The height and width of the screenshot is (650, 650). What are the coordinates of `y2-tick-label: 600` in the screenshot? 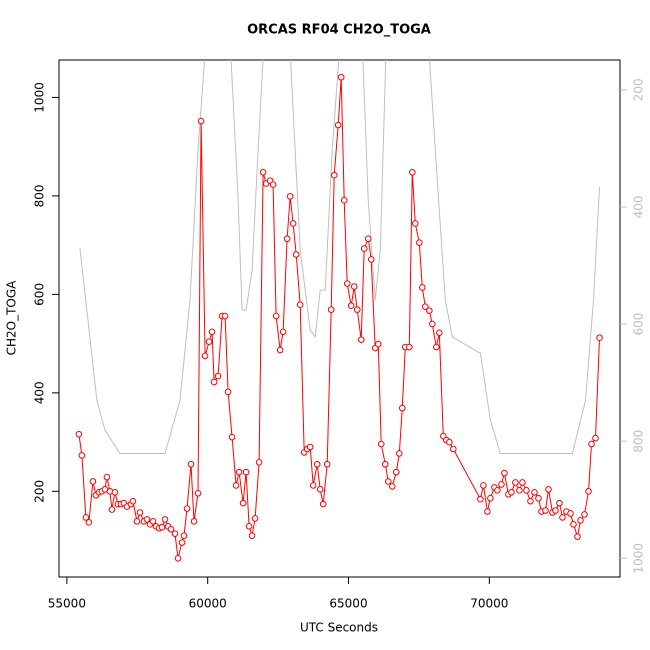 It's located at (639, 324).